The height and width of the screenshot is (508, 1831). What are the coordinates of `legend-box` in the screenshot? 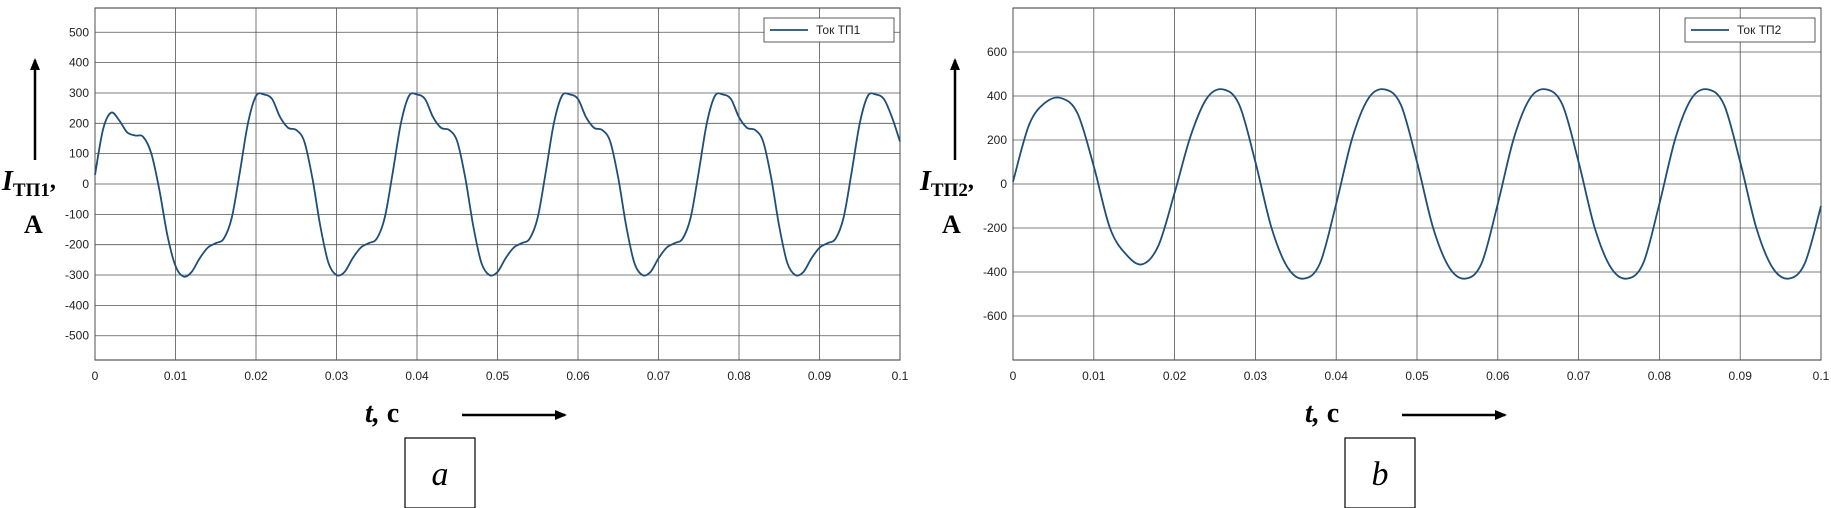 It's located at (829, 30).